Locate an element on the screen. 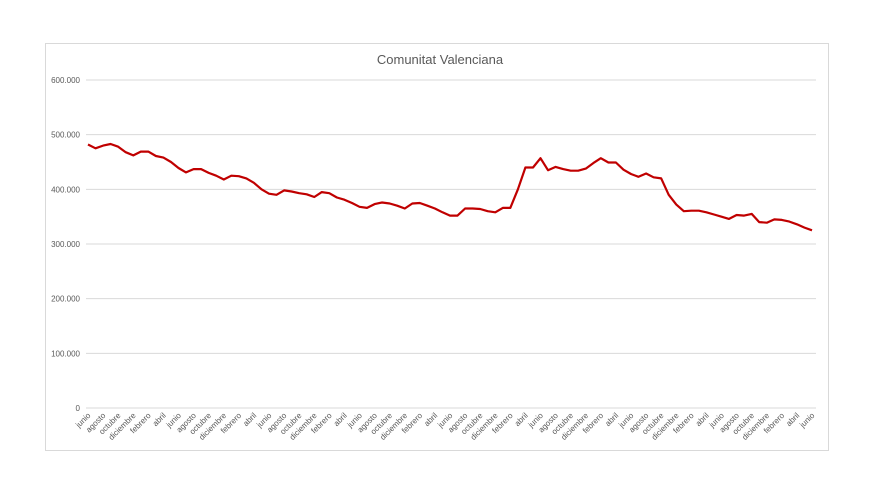 The height and width of the screenshot is (495, 880). y-tick-label: 500.000 is located at coordinates (65, 135).